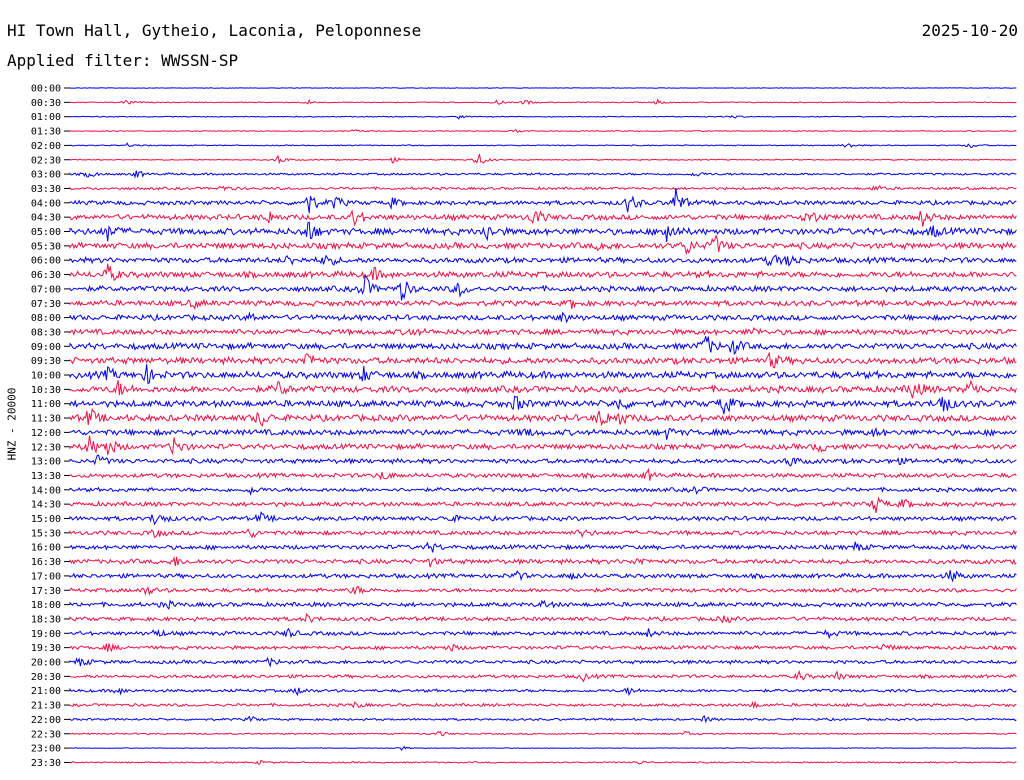  Describe the element at coordinates (46, 419) in the screenshot. I see `tick-label-1130: 11:30` at that location.